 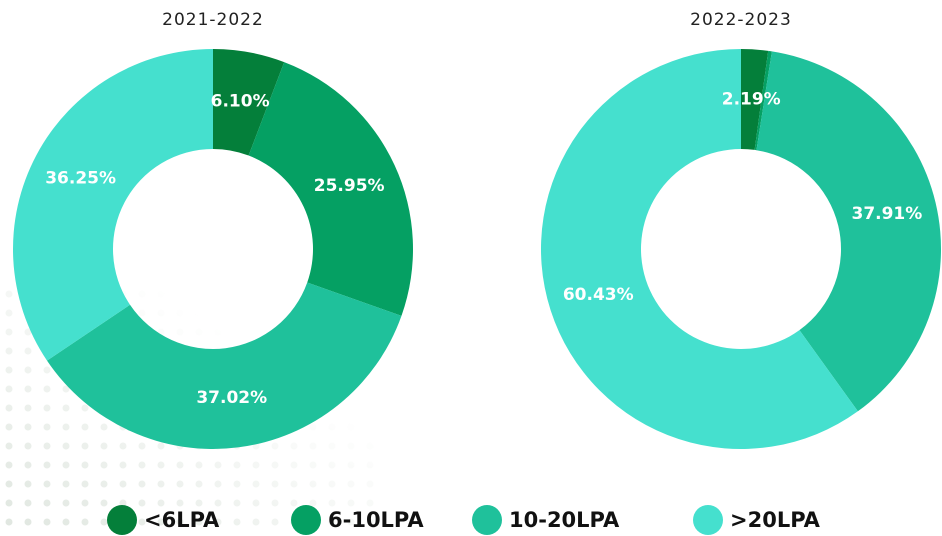 I want to click on legend-label: <6LPA, so click(x=182, y=520).